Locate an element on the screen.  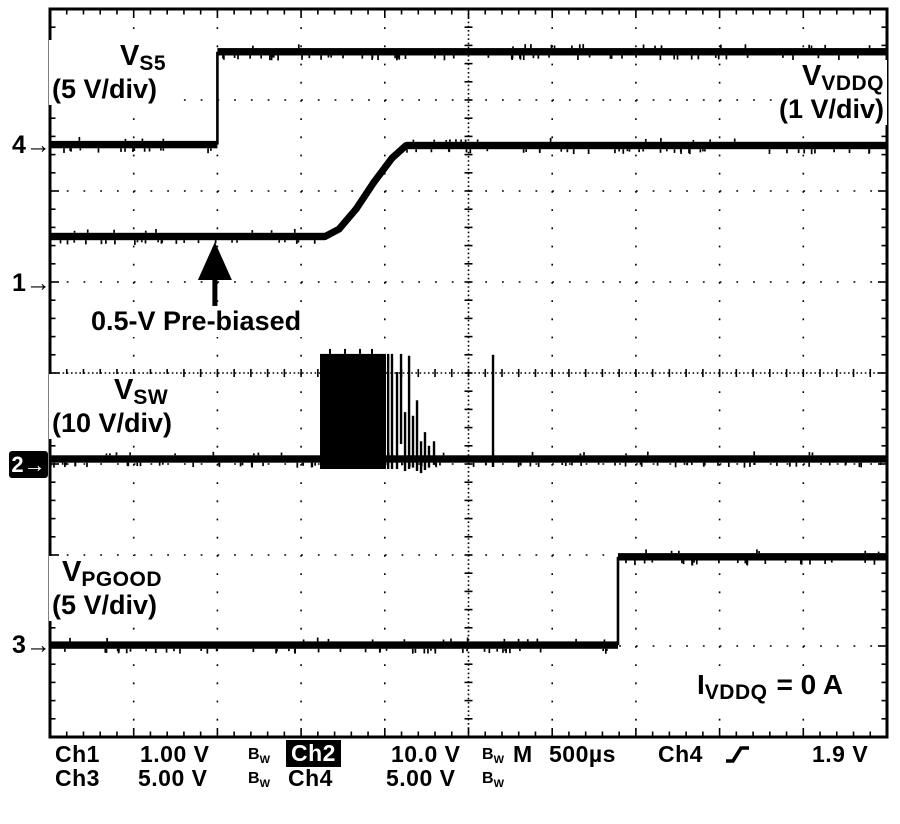
load-value: = 0 A is located at coordinates (810, 684).